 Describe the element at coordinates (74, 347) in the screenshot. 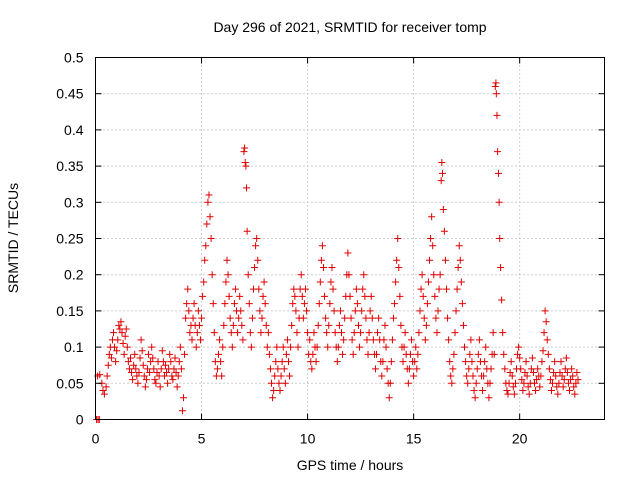

I see `y-tick-label: 0.1` at that location.